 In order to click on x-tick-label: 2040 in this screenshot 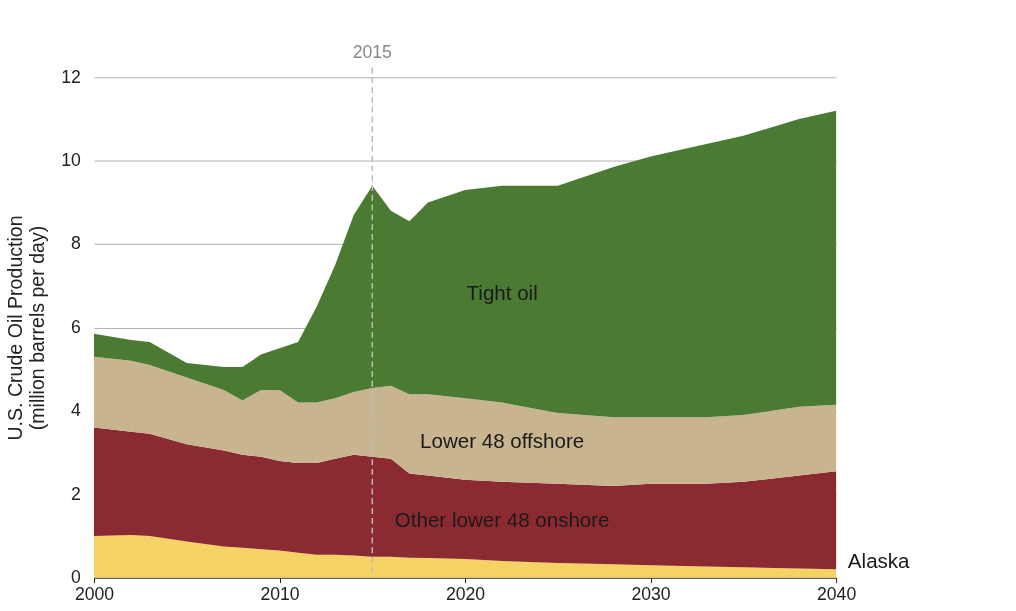, I will do `click(837, 593)`.